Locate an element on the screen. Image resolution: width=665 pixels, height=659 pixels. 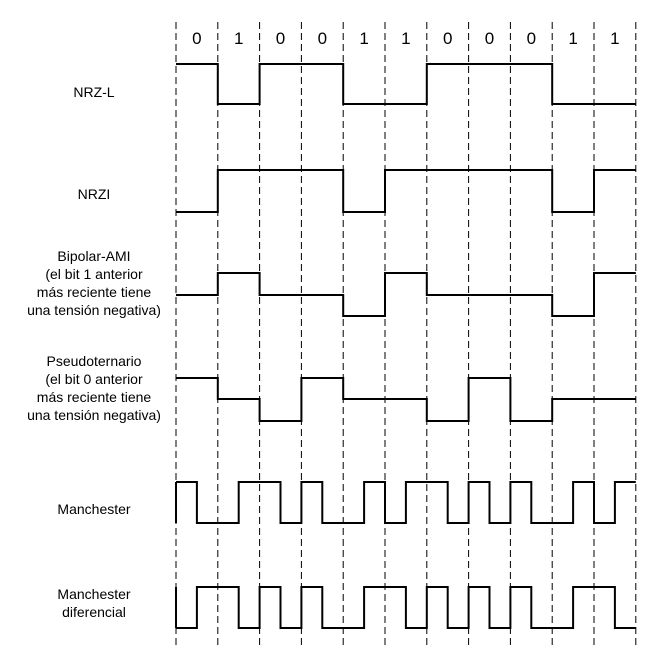
manchester-label: Manchester is located at coordinates (93, 509).